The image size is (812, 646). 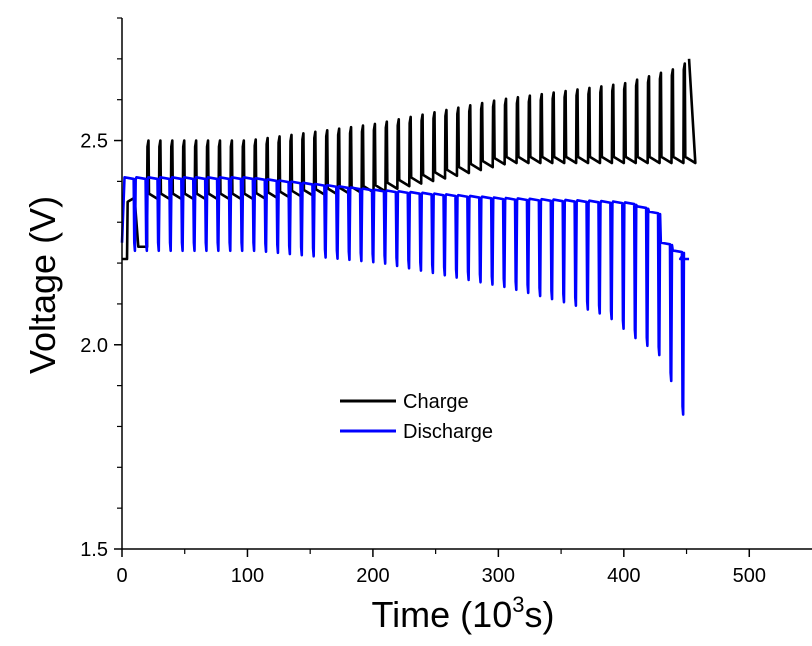 What do you see at coordinates (247, 576) in the screenshot?
I see `x-tick-label: 100` at bounding box center [247, 576].